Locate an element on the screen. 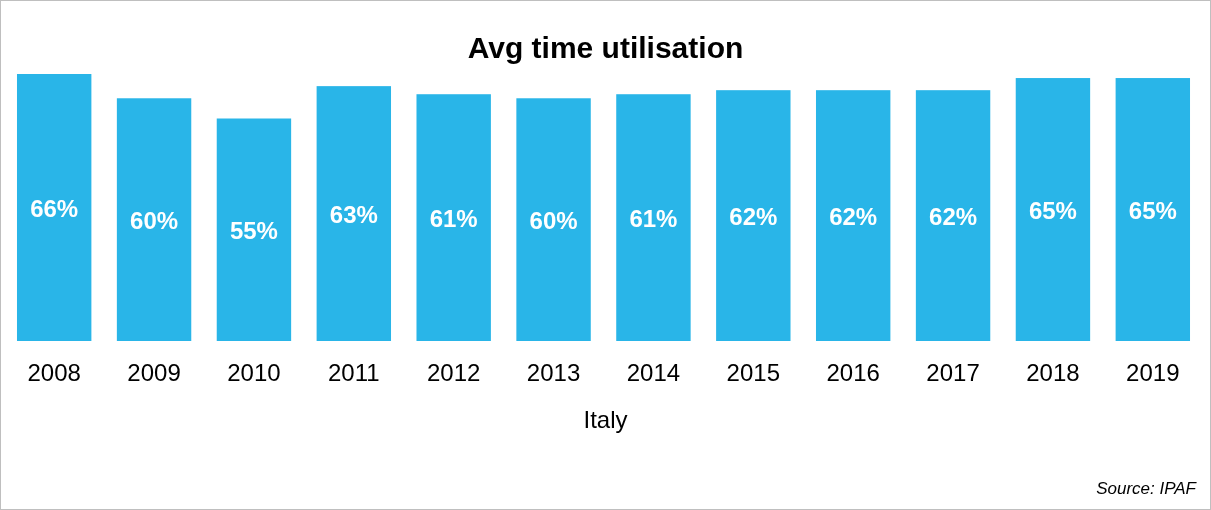  x-tick-label: 2017 is located at coordinates (953, 372).